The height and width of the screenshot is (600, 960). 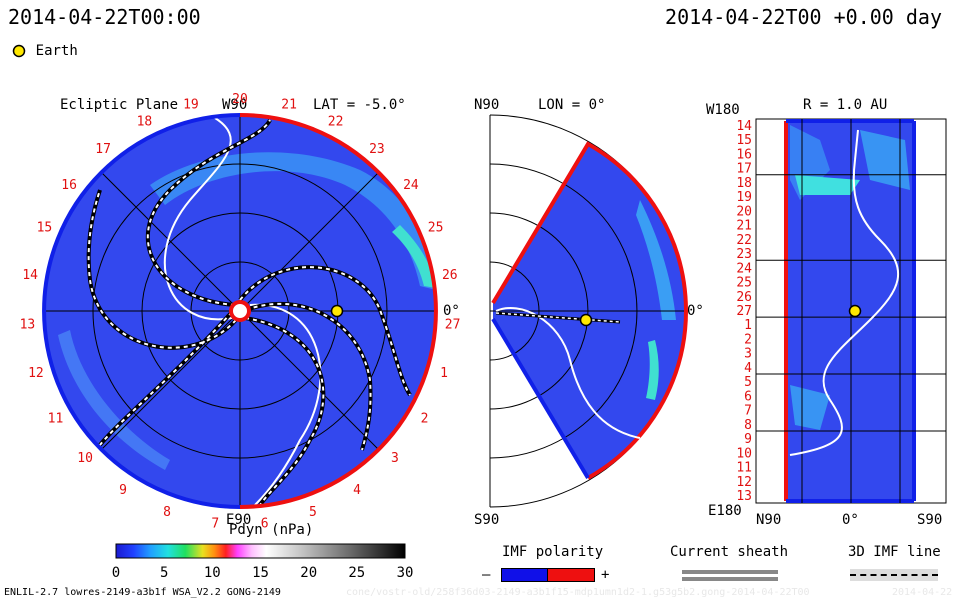 I want to click on meridional-lon-label: LON = 0°, so click(x=572, y=105).